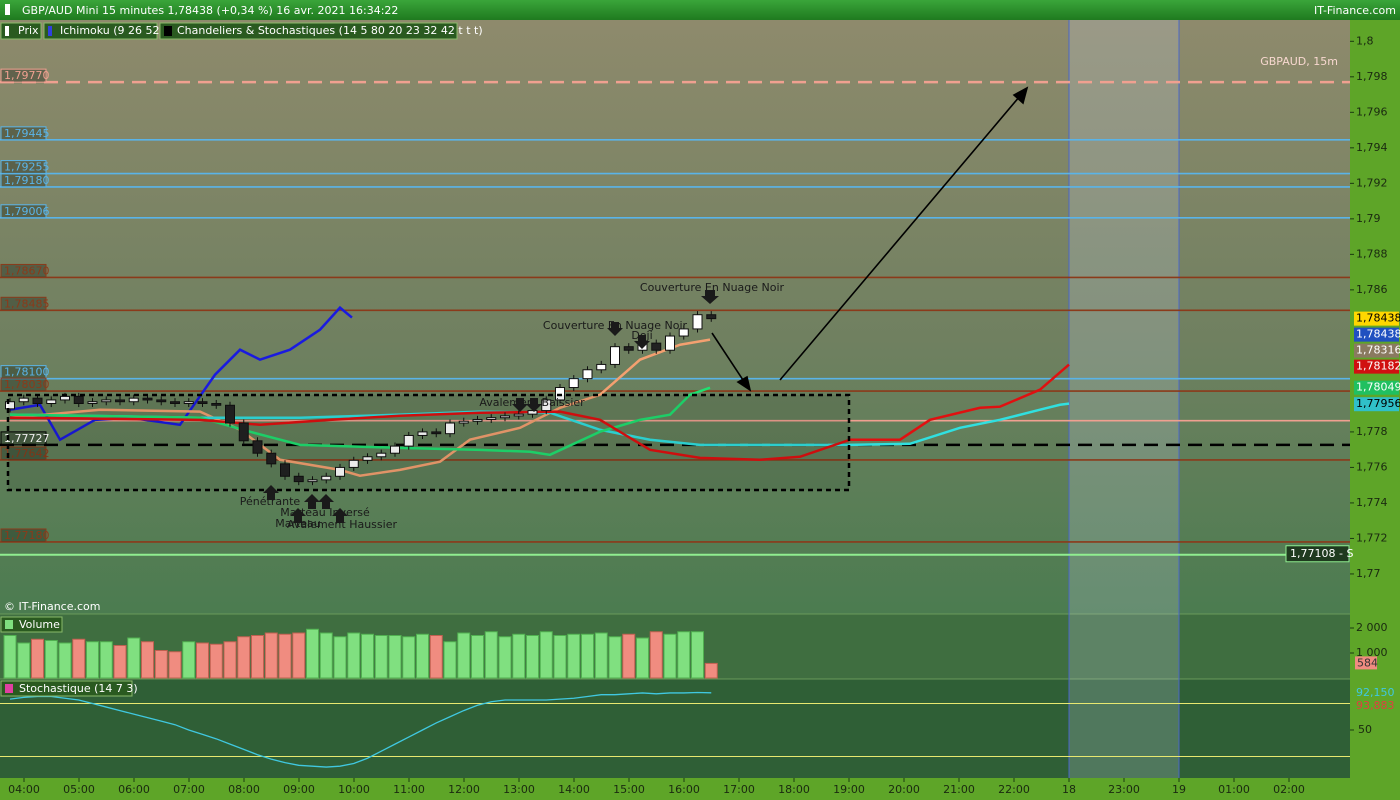 The width and height of the screenshot is (1400, 800). I want to click on x-tick-label: 06:00, so click(134, 789).